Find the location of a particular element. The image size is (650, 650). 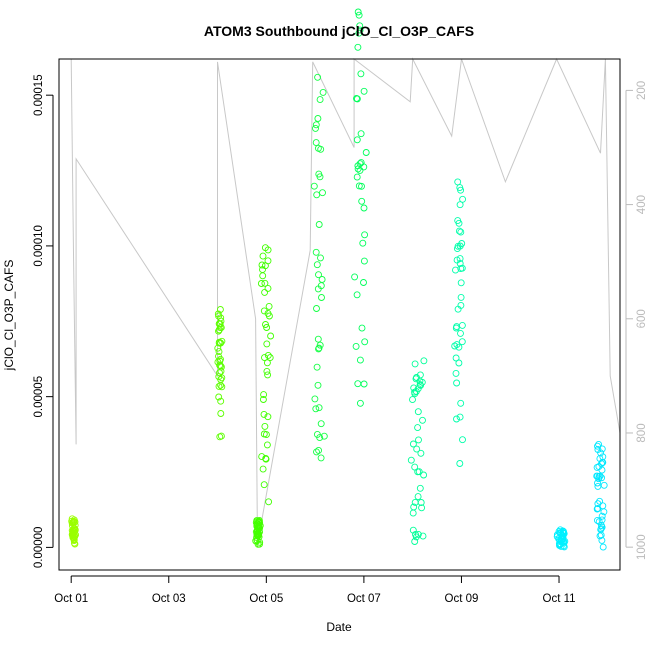

x-tick-label: Oct 01 is located at coordinates (71, 599).